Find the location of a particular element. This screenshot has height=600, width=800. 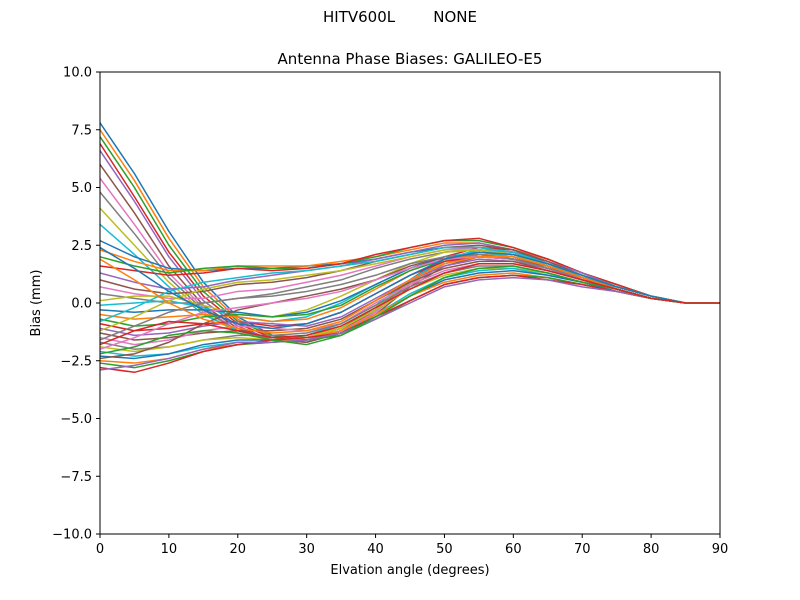

y-tick-label: 2.5 is located at coordinates (81, 246).